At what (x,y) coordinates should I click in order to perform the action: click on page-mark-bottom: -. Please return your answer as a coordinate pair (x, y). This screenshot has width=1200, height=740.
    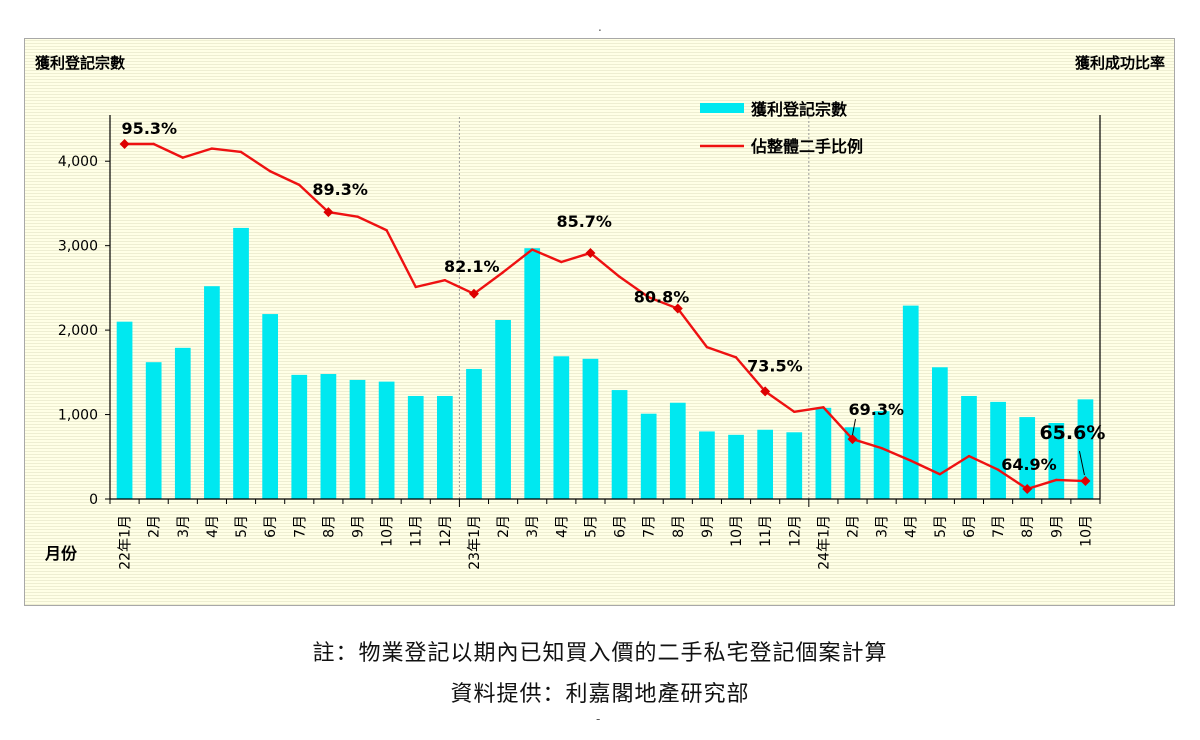
    Looking at the image, I should click on (598, 719).